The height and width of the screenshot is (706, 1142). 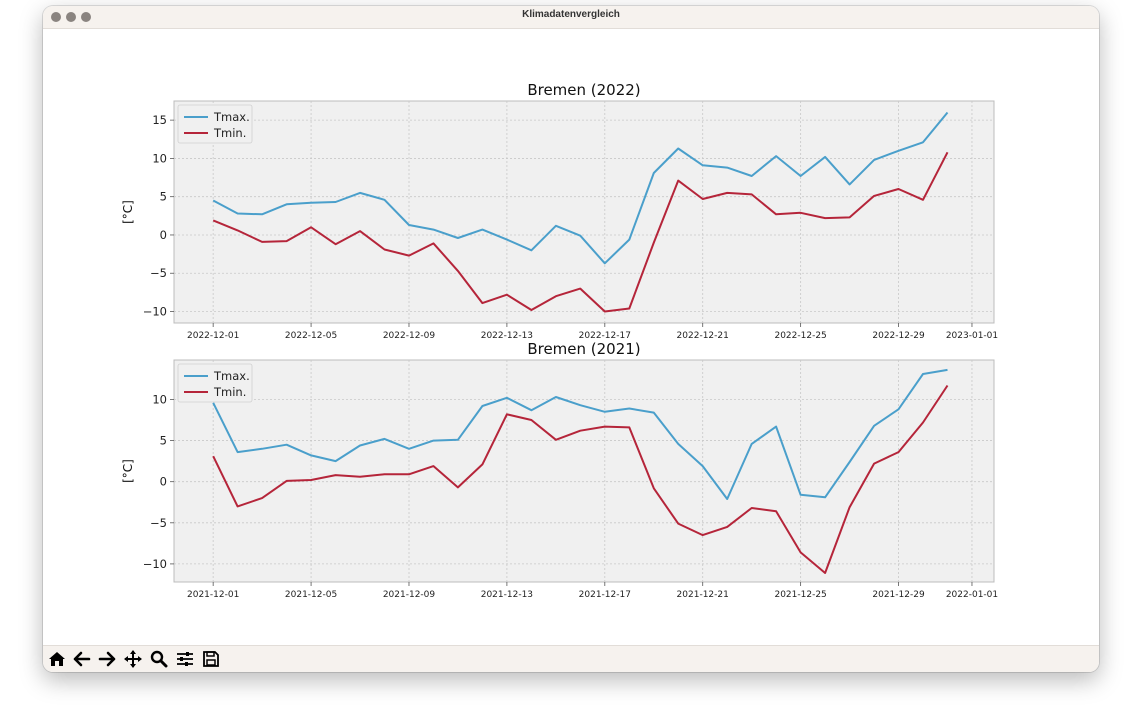 I want to click on home-icon, so click(x=57, y=659).